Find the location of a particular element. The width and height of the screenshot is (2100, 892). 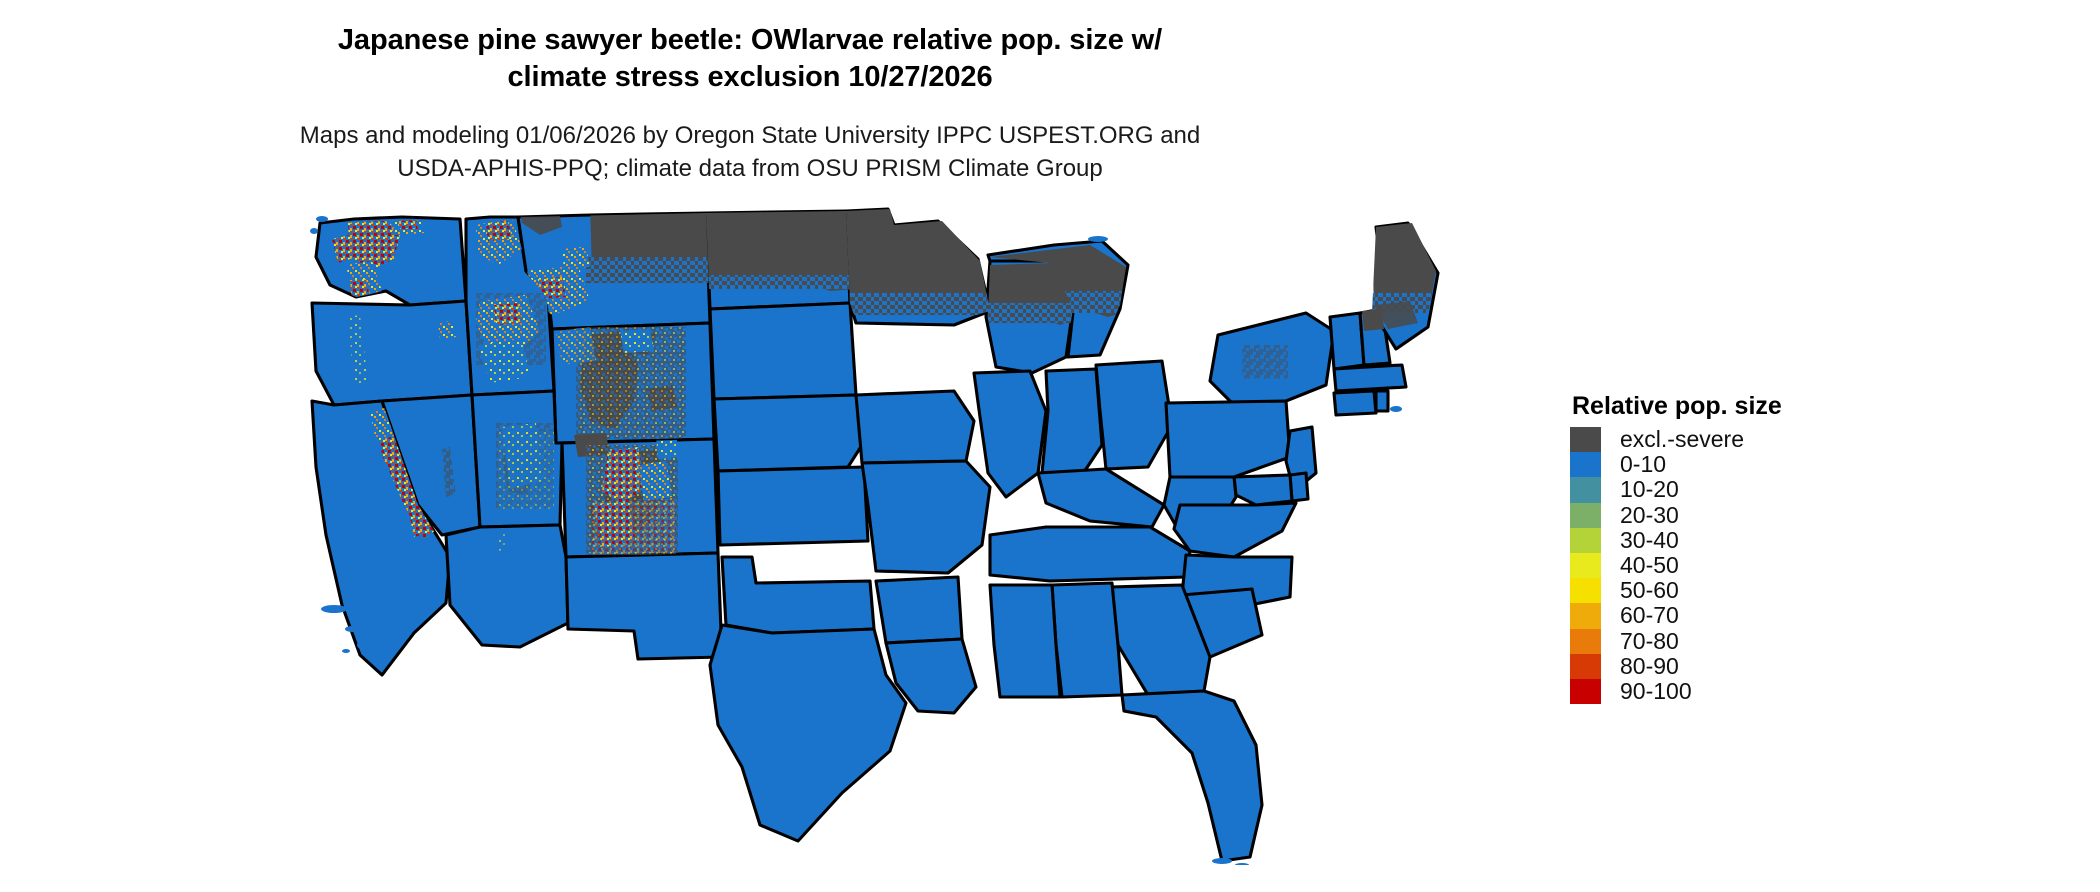

legend-entry-label: 90-100 is located at coordinates (1656, 690).